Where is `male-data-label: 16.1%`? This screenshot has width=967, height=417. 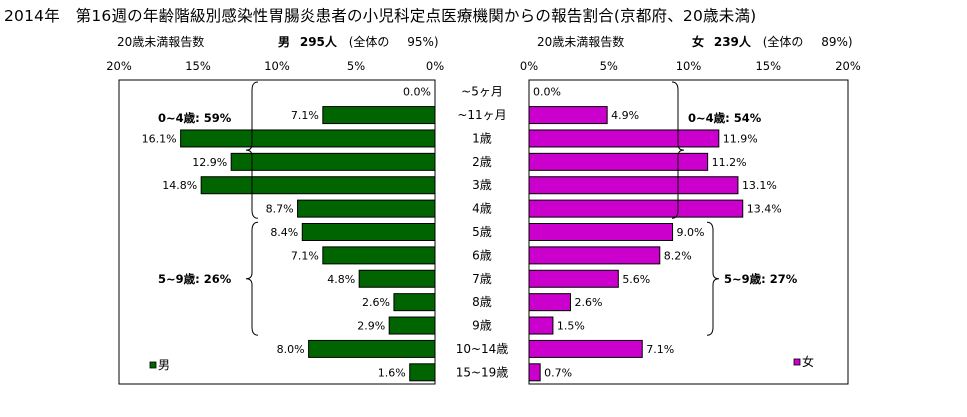 male-data-label: 16.1% is located at coordinates (159, 138).